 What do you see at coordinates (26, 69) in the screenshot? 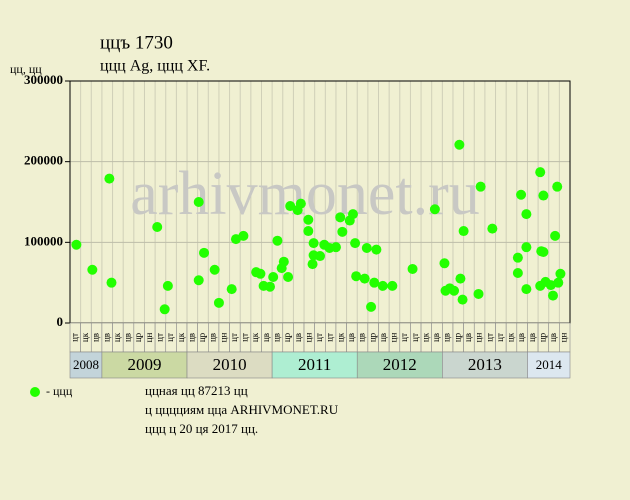
I see `y-axis-label: цц, цц` at bounding box center [26, 69].